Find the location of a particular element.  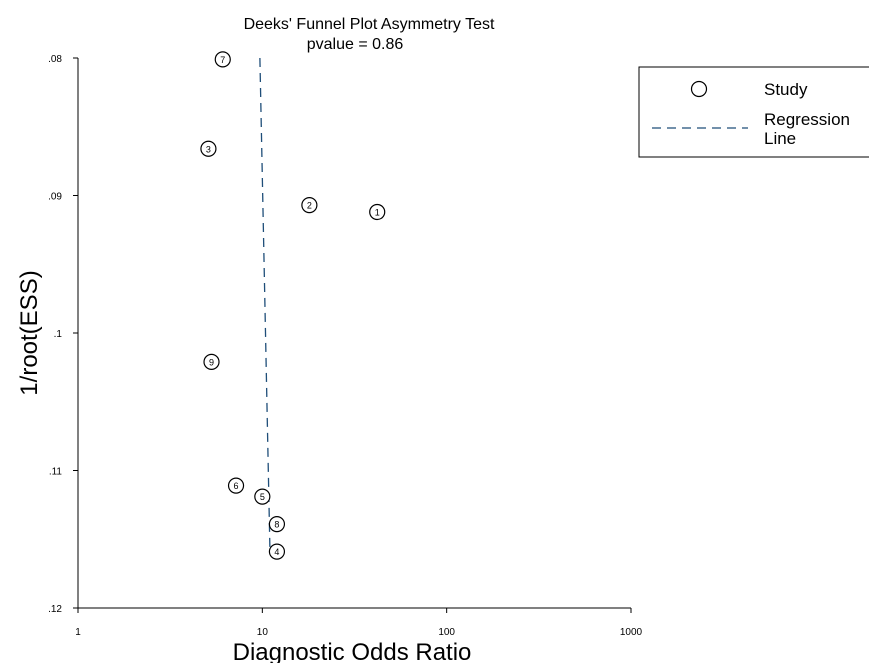

study-label: 7 is located at coordinates (222, 60).